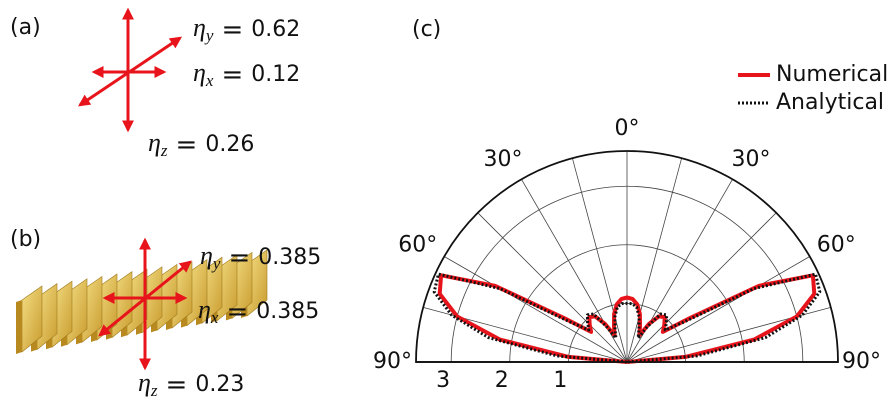 This screenshot has width=889, height=403. What do you see at coordinates (426, 29) in the screenshot?
I see `panel-label: (c)` at bounding box center [426, 29].